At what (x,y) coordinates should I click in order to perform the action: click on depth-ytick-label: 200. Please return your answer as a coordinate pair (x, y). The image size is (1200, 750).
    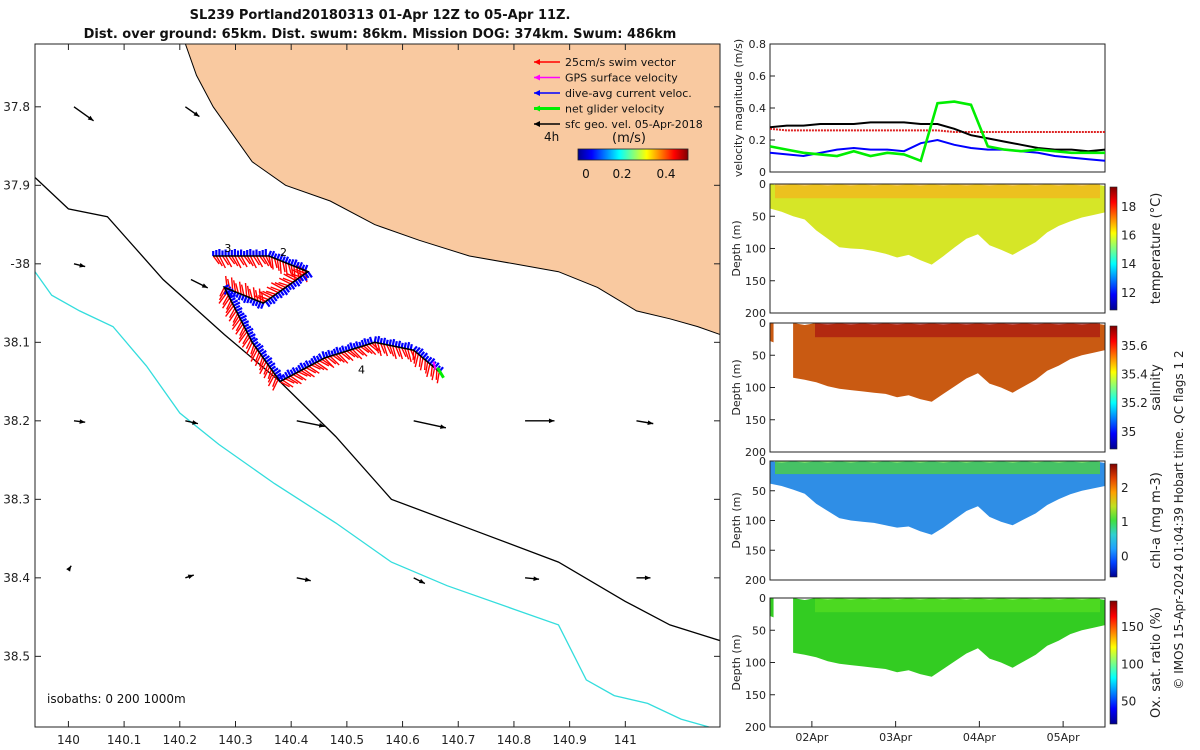
    Looking at the image, I should click on (755, 580).